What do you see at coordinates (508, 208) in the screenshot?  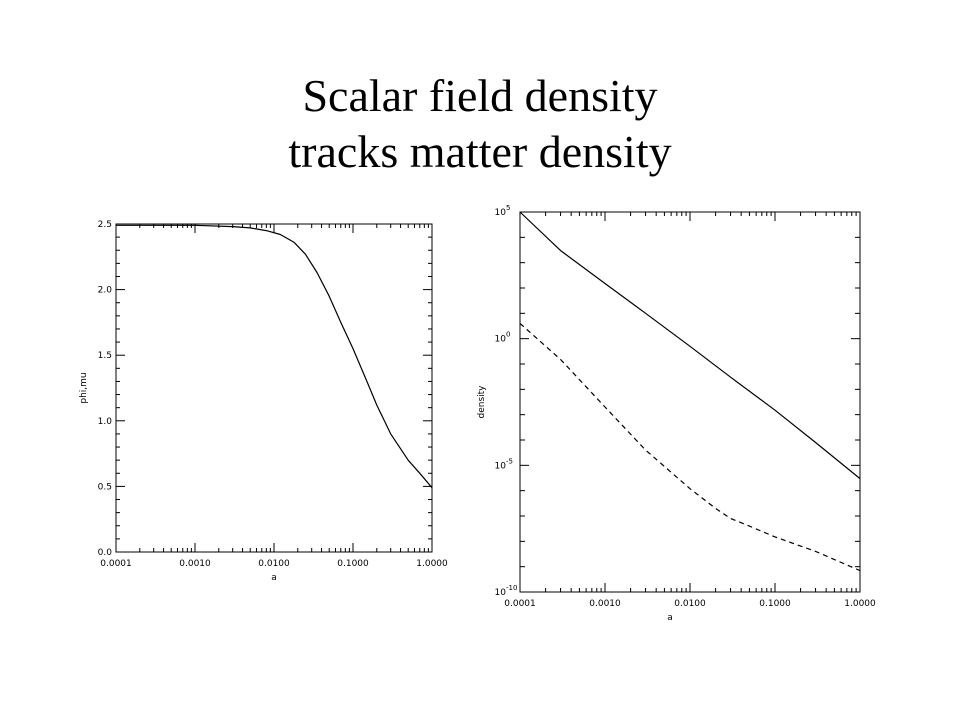 I see `y-tick-label-exponent: 5` at bounding box center [508, 208].